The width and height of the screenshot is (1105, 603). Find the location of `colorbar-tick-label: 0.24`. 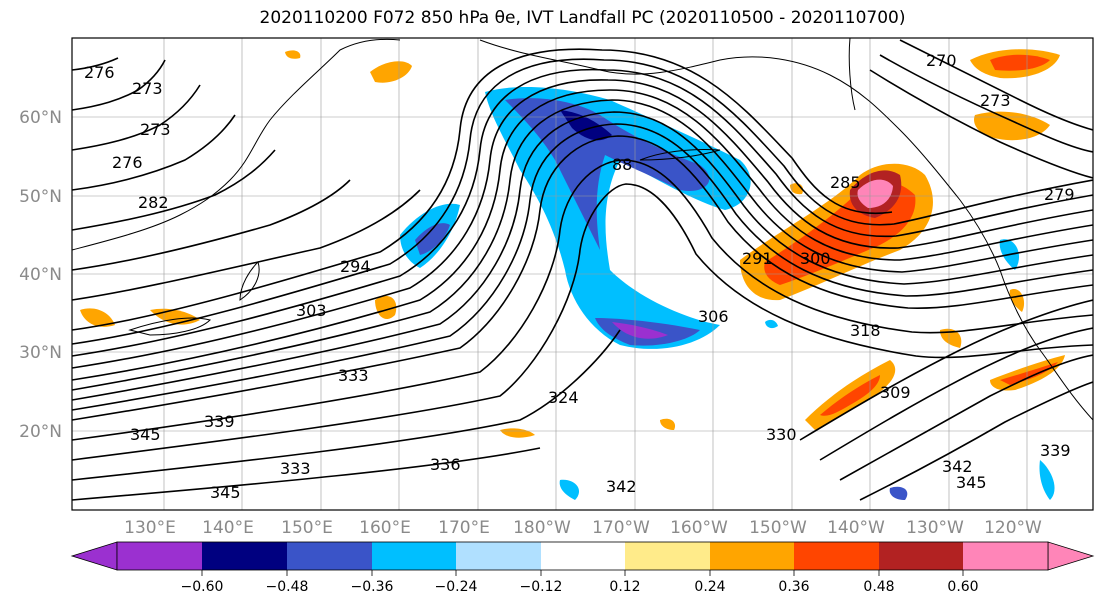

colorbar-tick-label: 0.24 is located at coordinates (709, 587).